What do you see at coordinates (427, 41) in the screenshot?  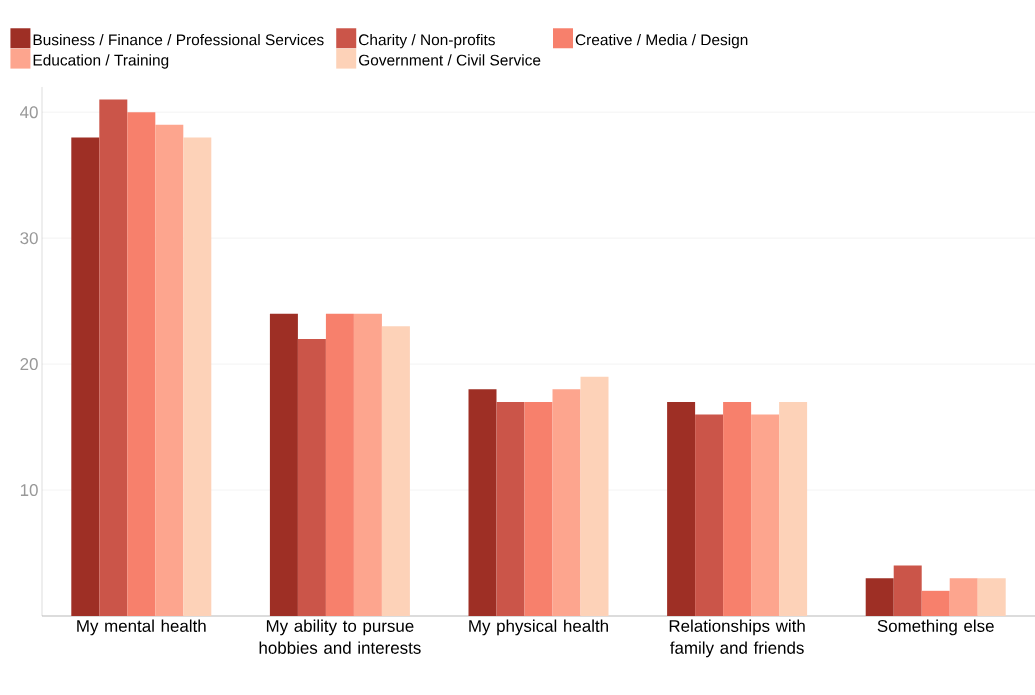 I see `legend-label: Charity / Non-profits` at bounding box center [427, 41].